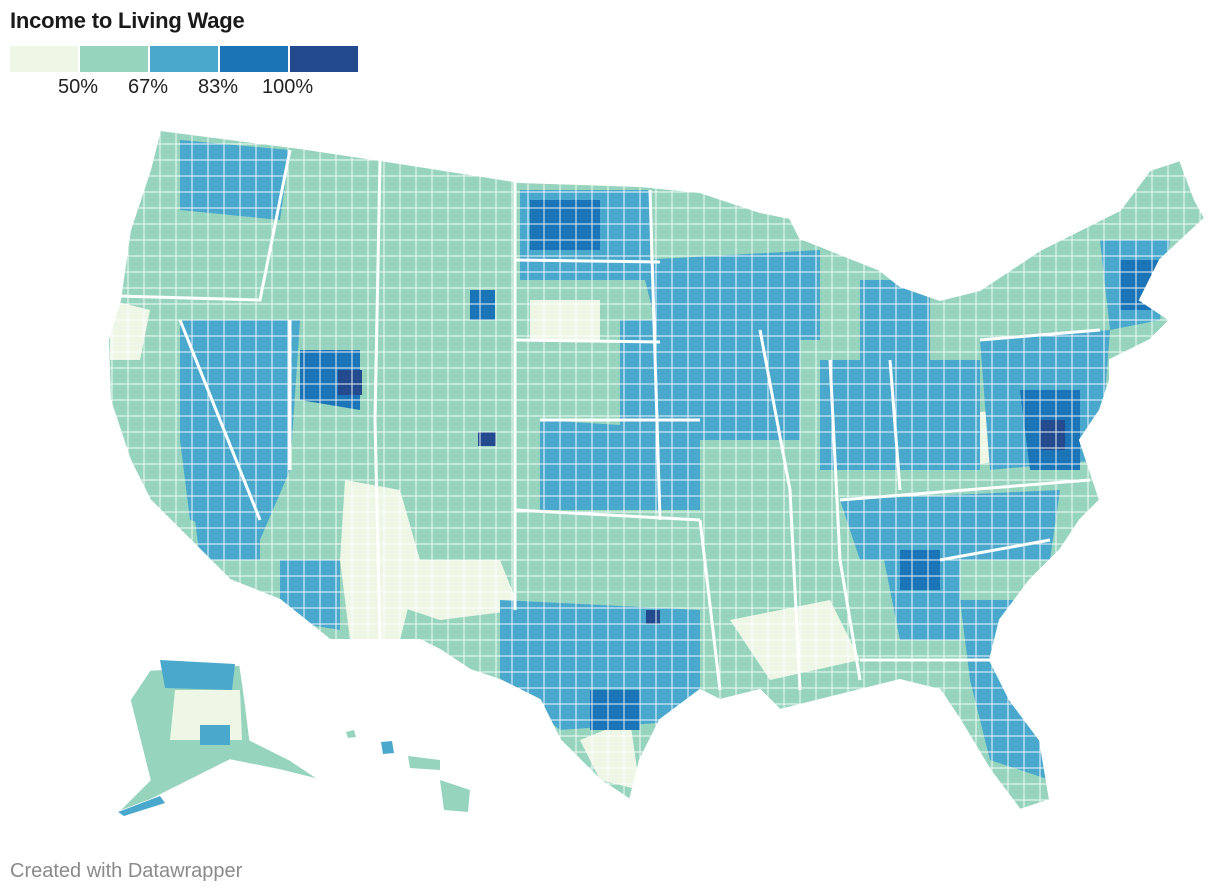 Image resolution: width=1220 pixels, height=896 pixels. I want to click on state-border-mn-ia-mo, so click(655, 355).